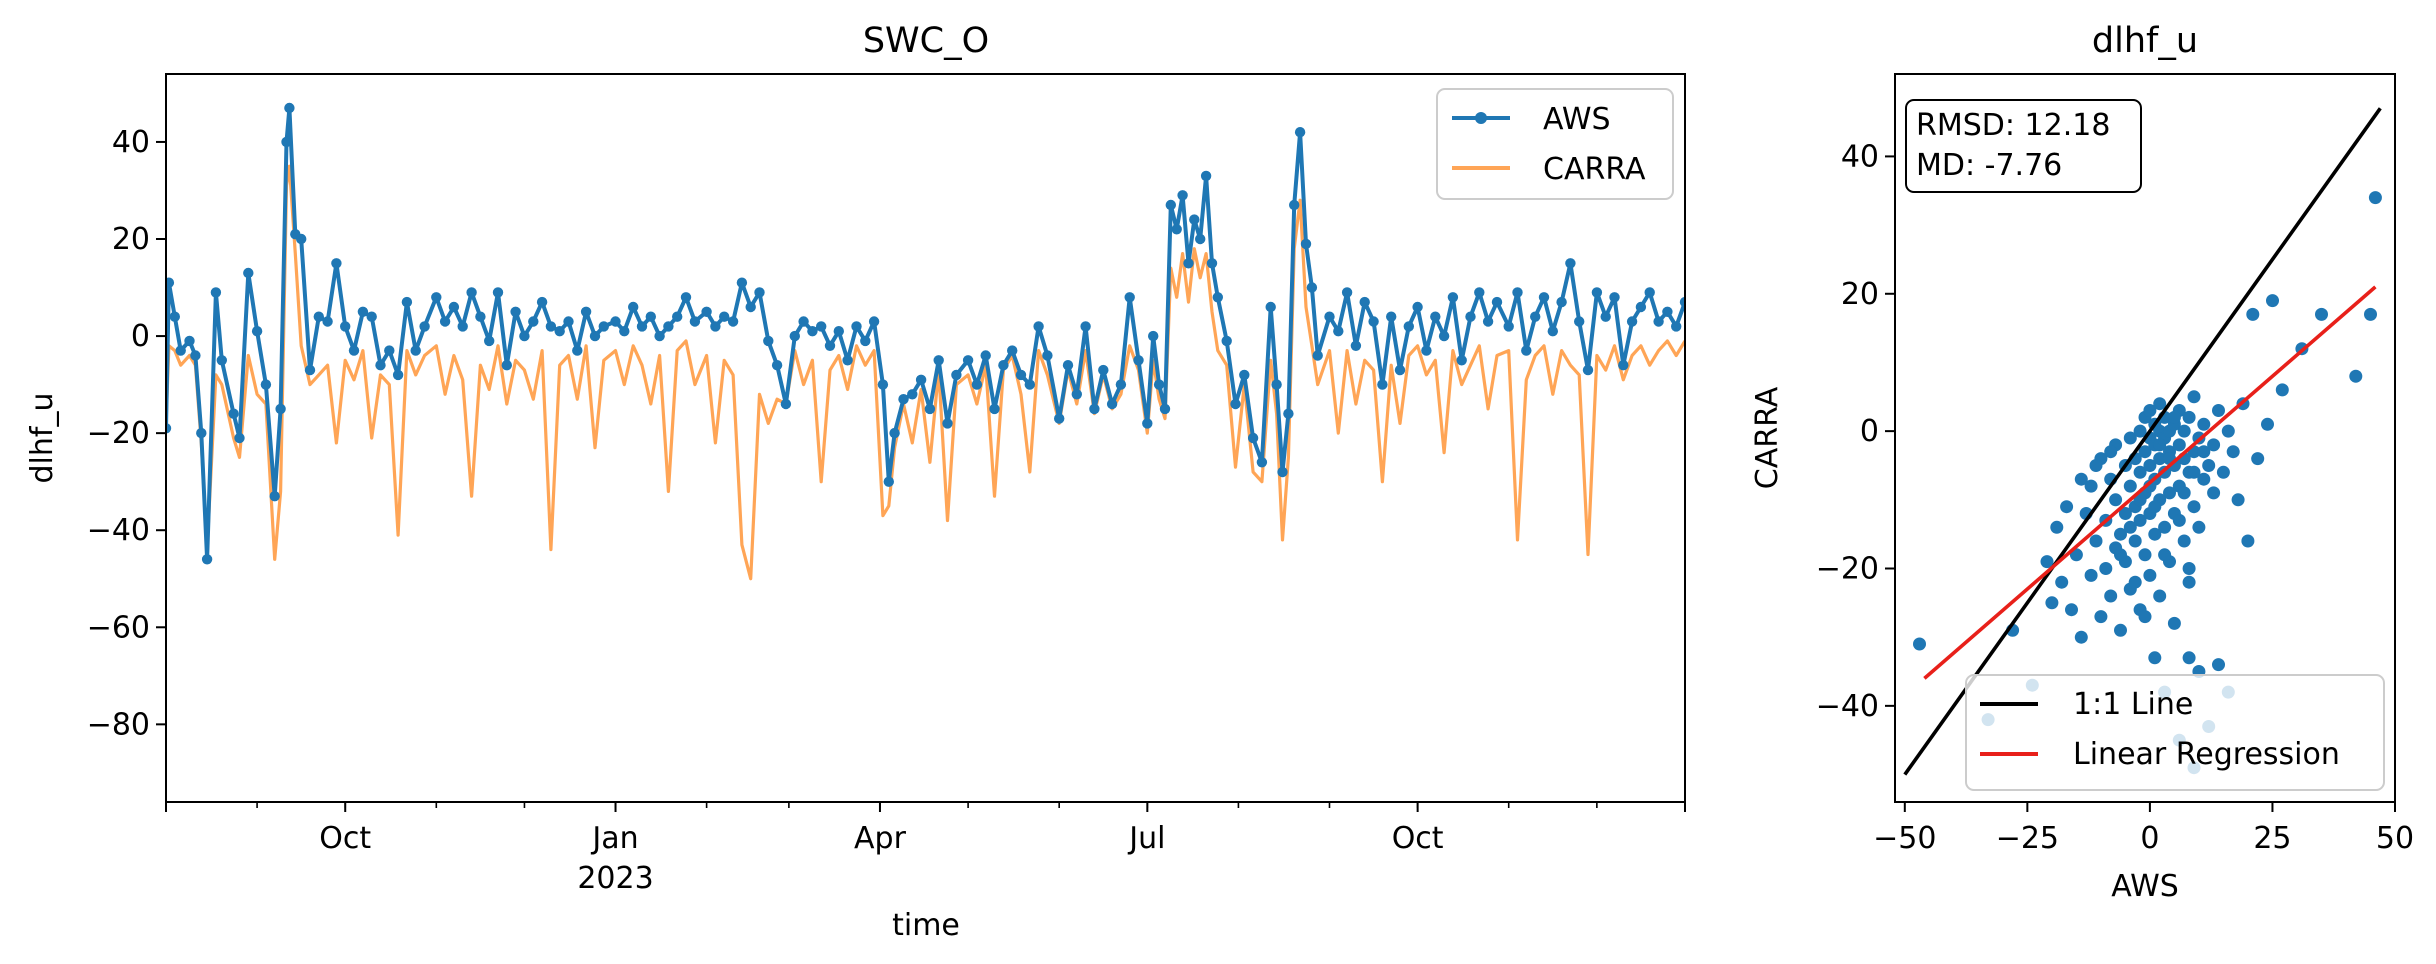  I want to click on scatter-legend-frame, so click(2175, 732).